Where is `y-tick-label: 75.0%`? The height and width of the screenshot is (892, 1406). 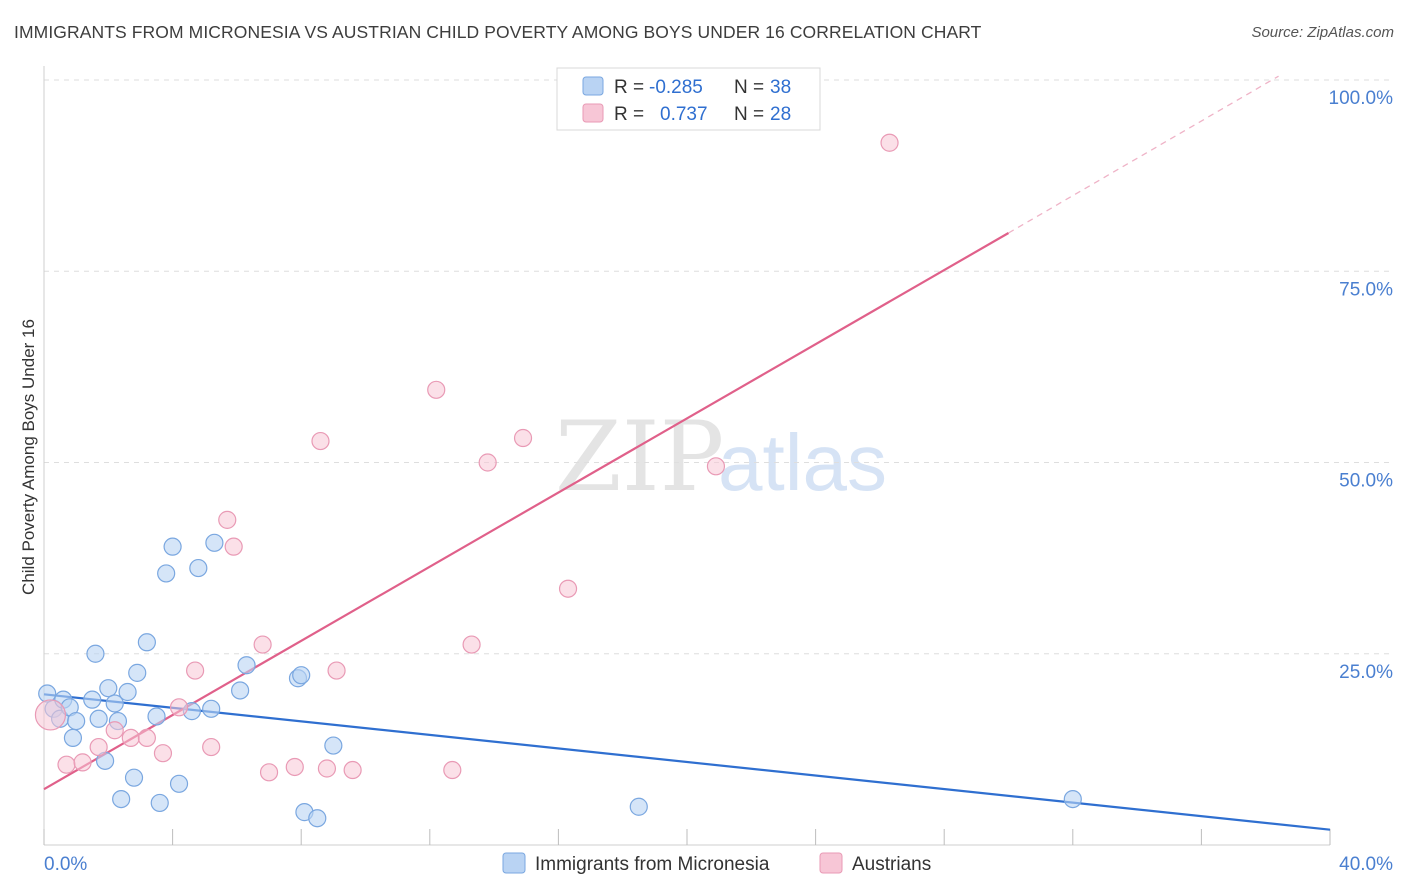 y-tick-label: 75.0% is located at coordinates (1366, 289).